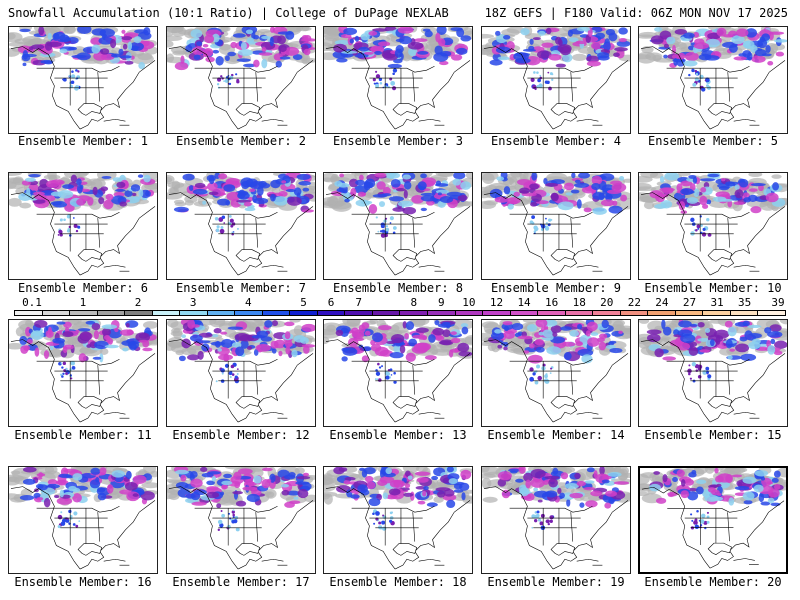 This screenshot has width=800, height=600. What do you see at coordinates (552, 302) in the screenshot?
I see `legend-label: 16` at bounding box center [552, 302].